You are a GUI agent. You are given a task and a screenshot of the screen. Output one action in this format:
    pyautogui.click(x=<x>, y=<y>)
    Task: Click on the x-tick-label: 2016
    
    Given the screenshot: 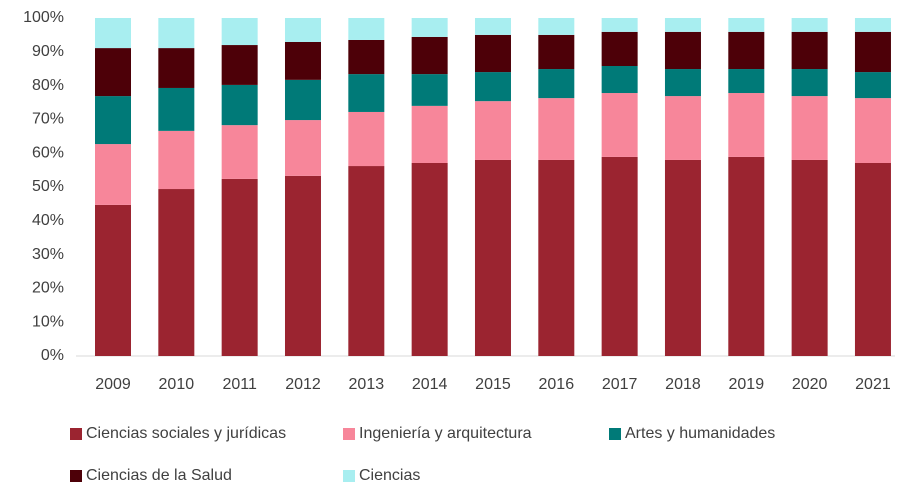 What is the action you would take?
    pyautogui.click(x=557, y=384)
    